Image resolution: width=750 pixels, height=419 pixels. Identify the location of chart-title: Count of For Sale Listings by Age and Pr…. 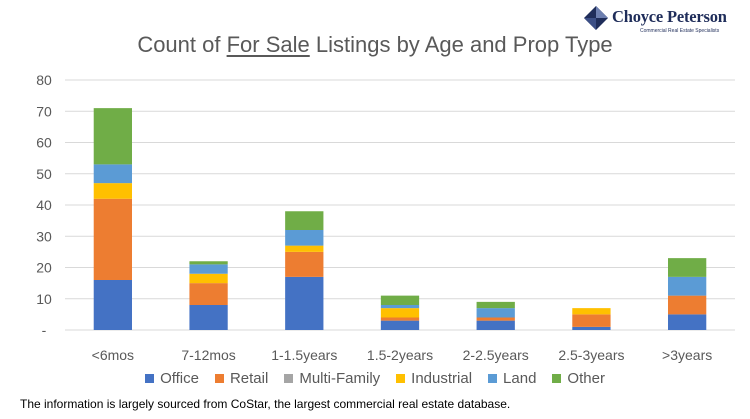
(375, 45).